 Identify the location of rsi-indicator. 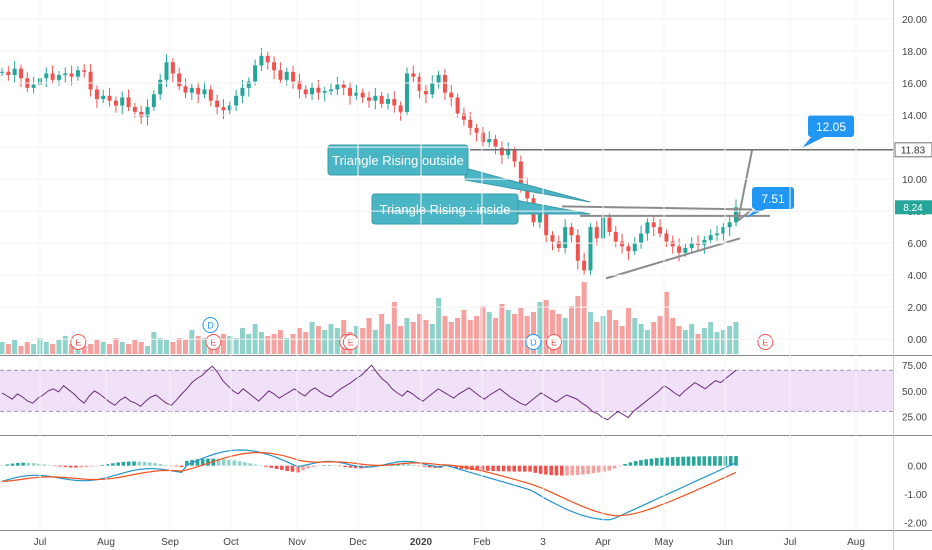
(369, 392).